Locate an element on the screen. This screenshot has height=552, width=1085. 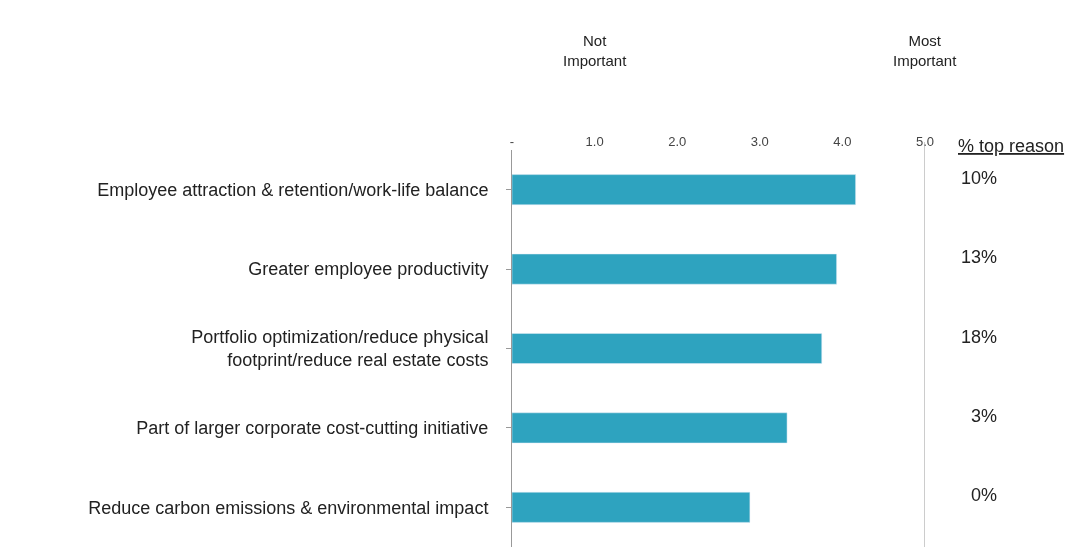
x-tick-label: 2.0 is located at coordinates (677, 142).